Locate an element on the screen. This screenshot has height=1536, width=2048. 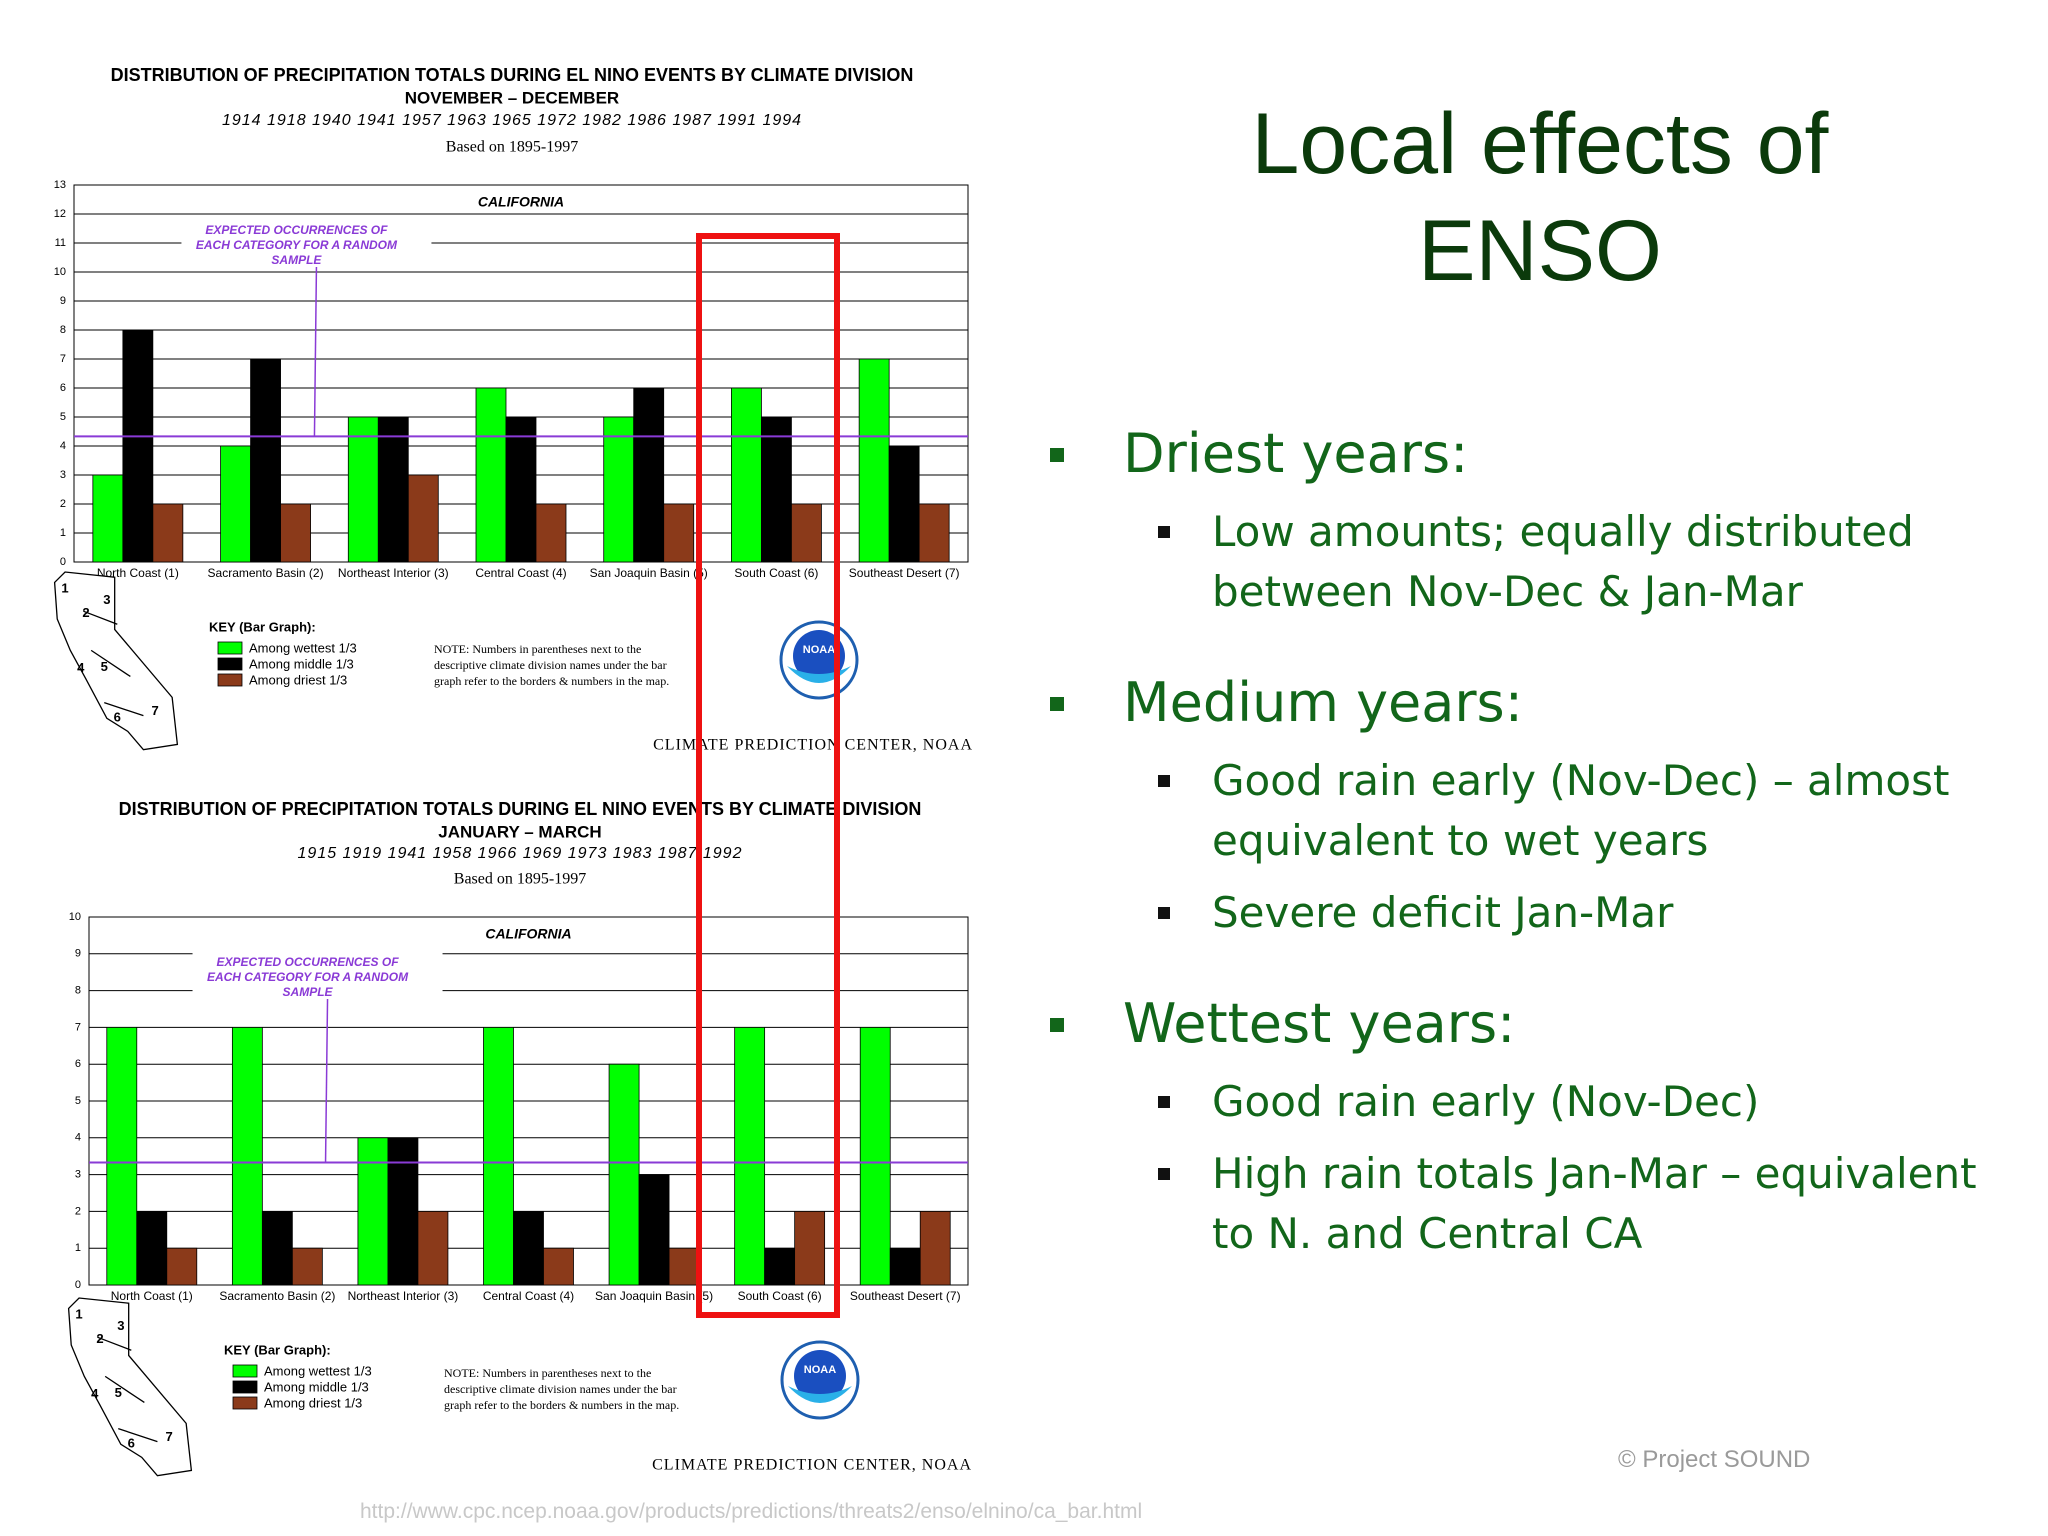
y-tick-label: 1 is located at coordinates (78, 1248).